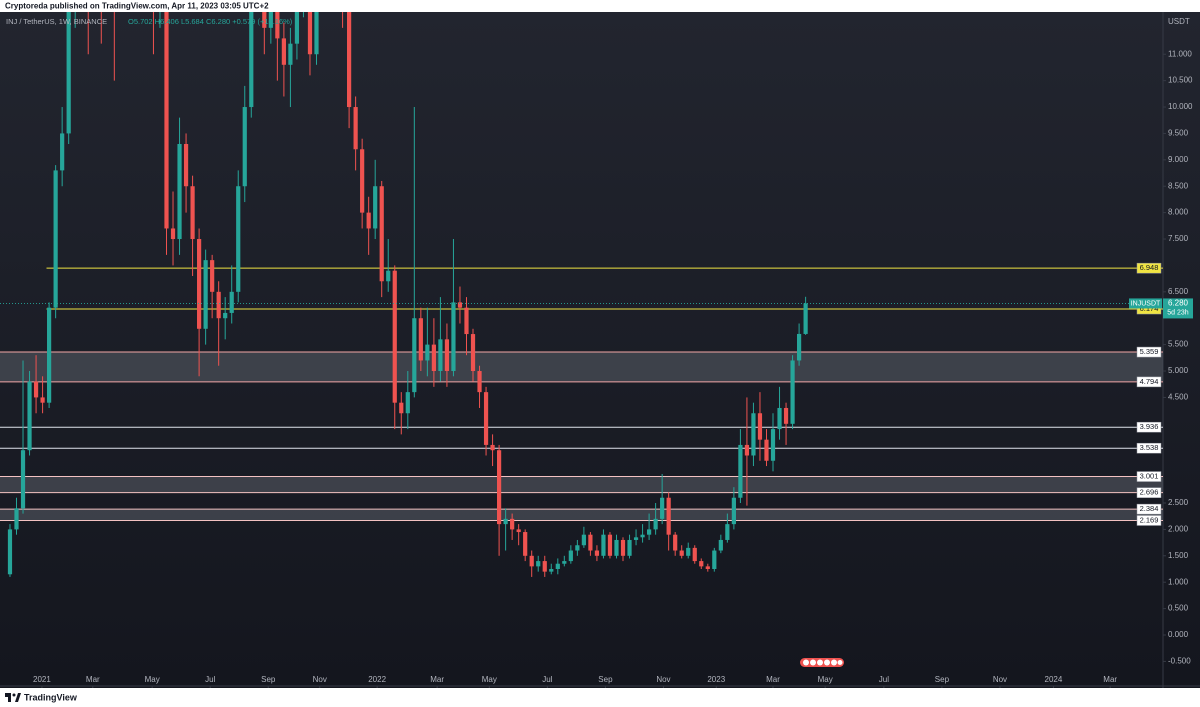  Describe the element at coordinates (1178, 212) in the screenshot. I see `y-tick-label: 8.000` at that location.